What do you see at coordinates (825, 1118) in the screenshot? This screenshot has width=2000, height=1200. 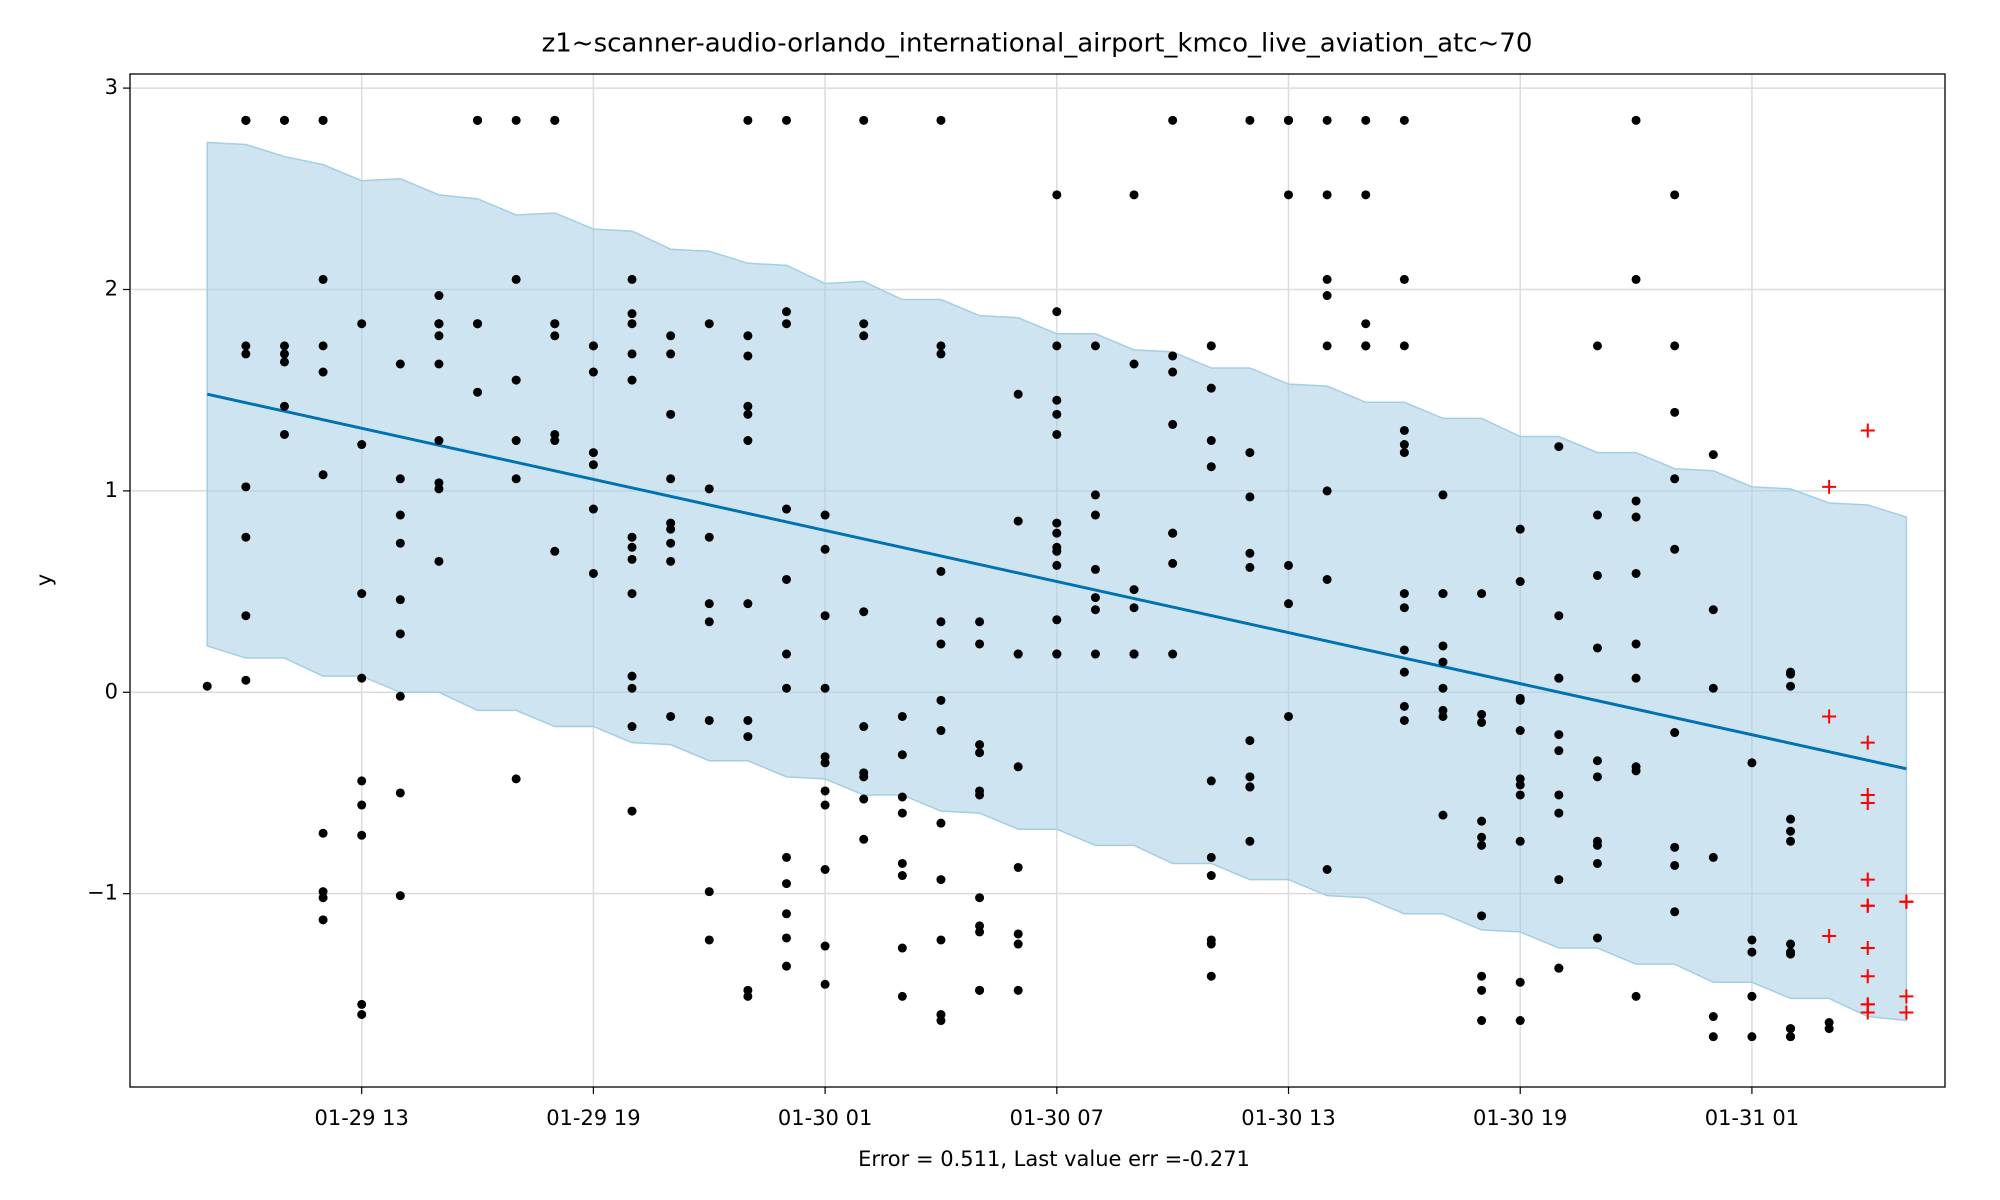 I see `x-tick-label: 01-30 01` at bounding box center [825, 1118].